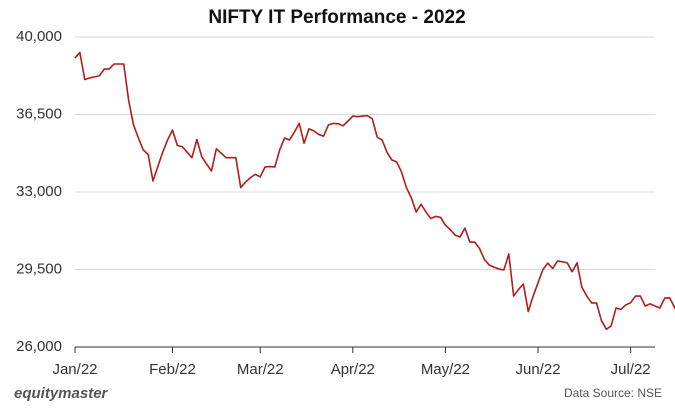 This screenshot has height=410, width=675. What do you see at coordinates (39, 113) in the screenshot?
I see `y-tick-label: 36,500` at bounding box center [39, 113].